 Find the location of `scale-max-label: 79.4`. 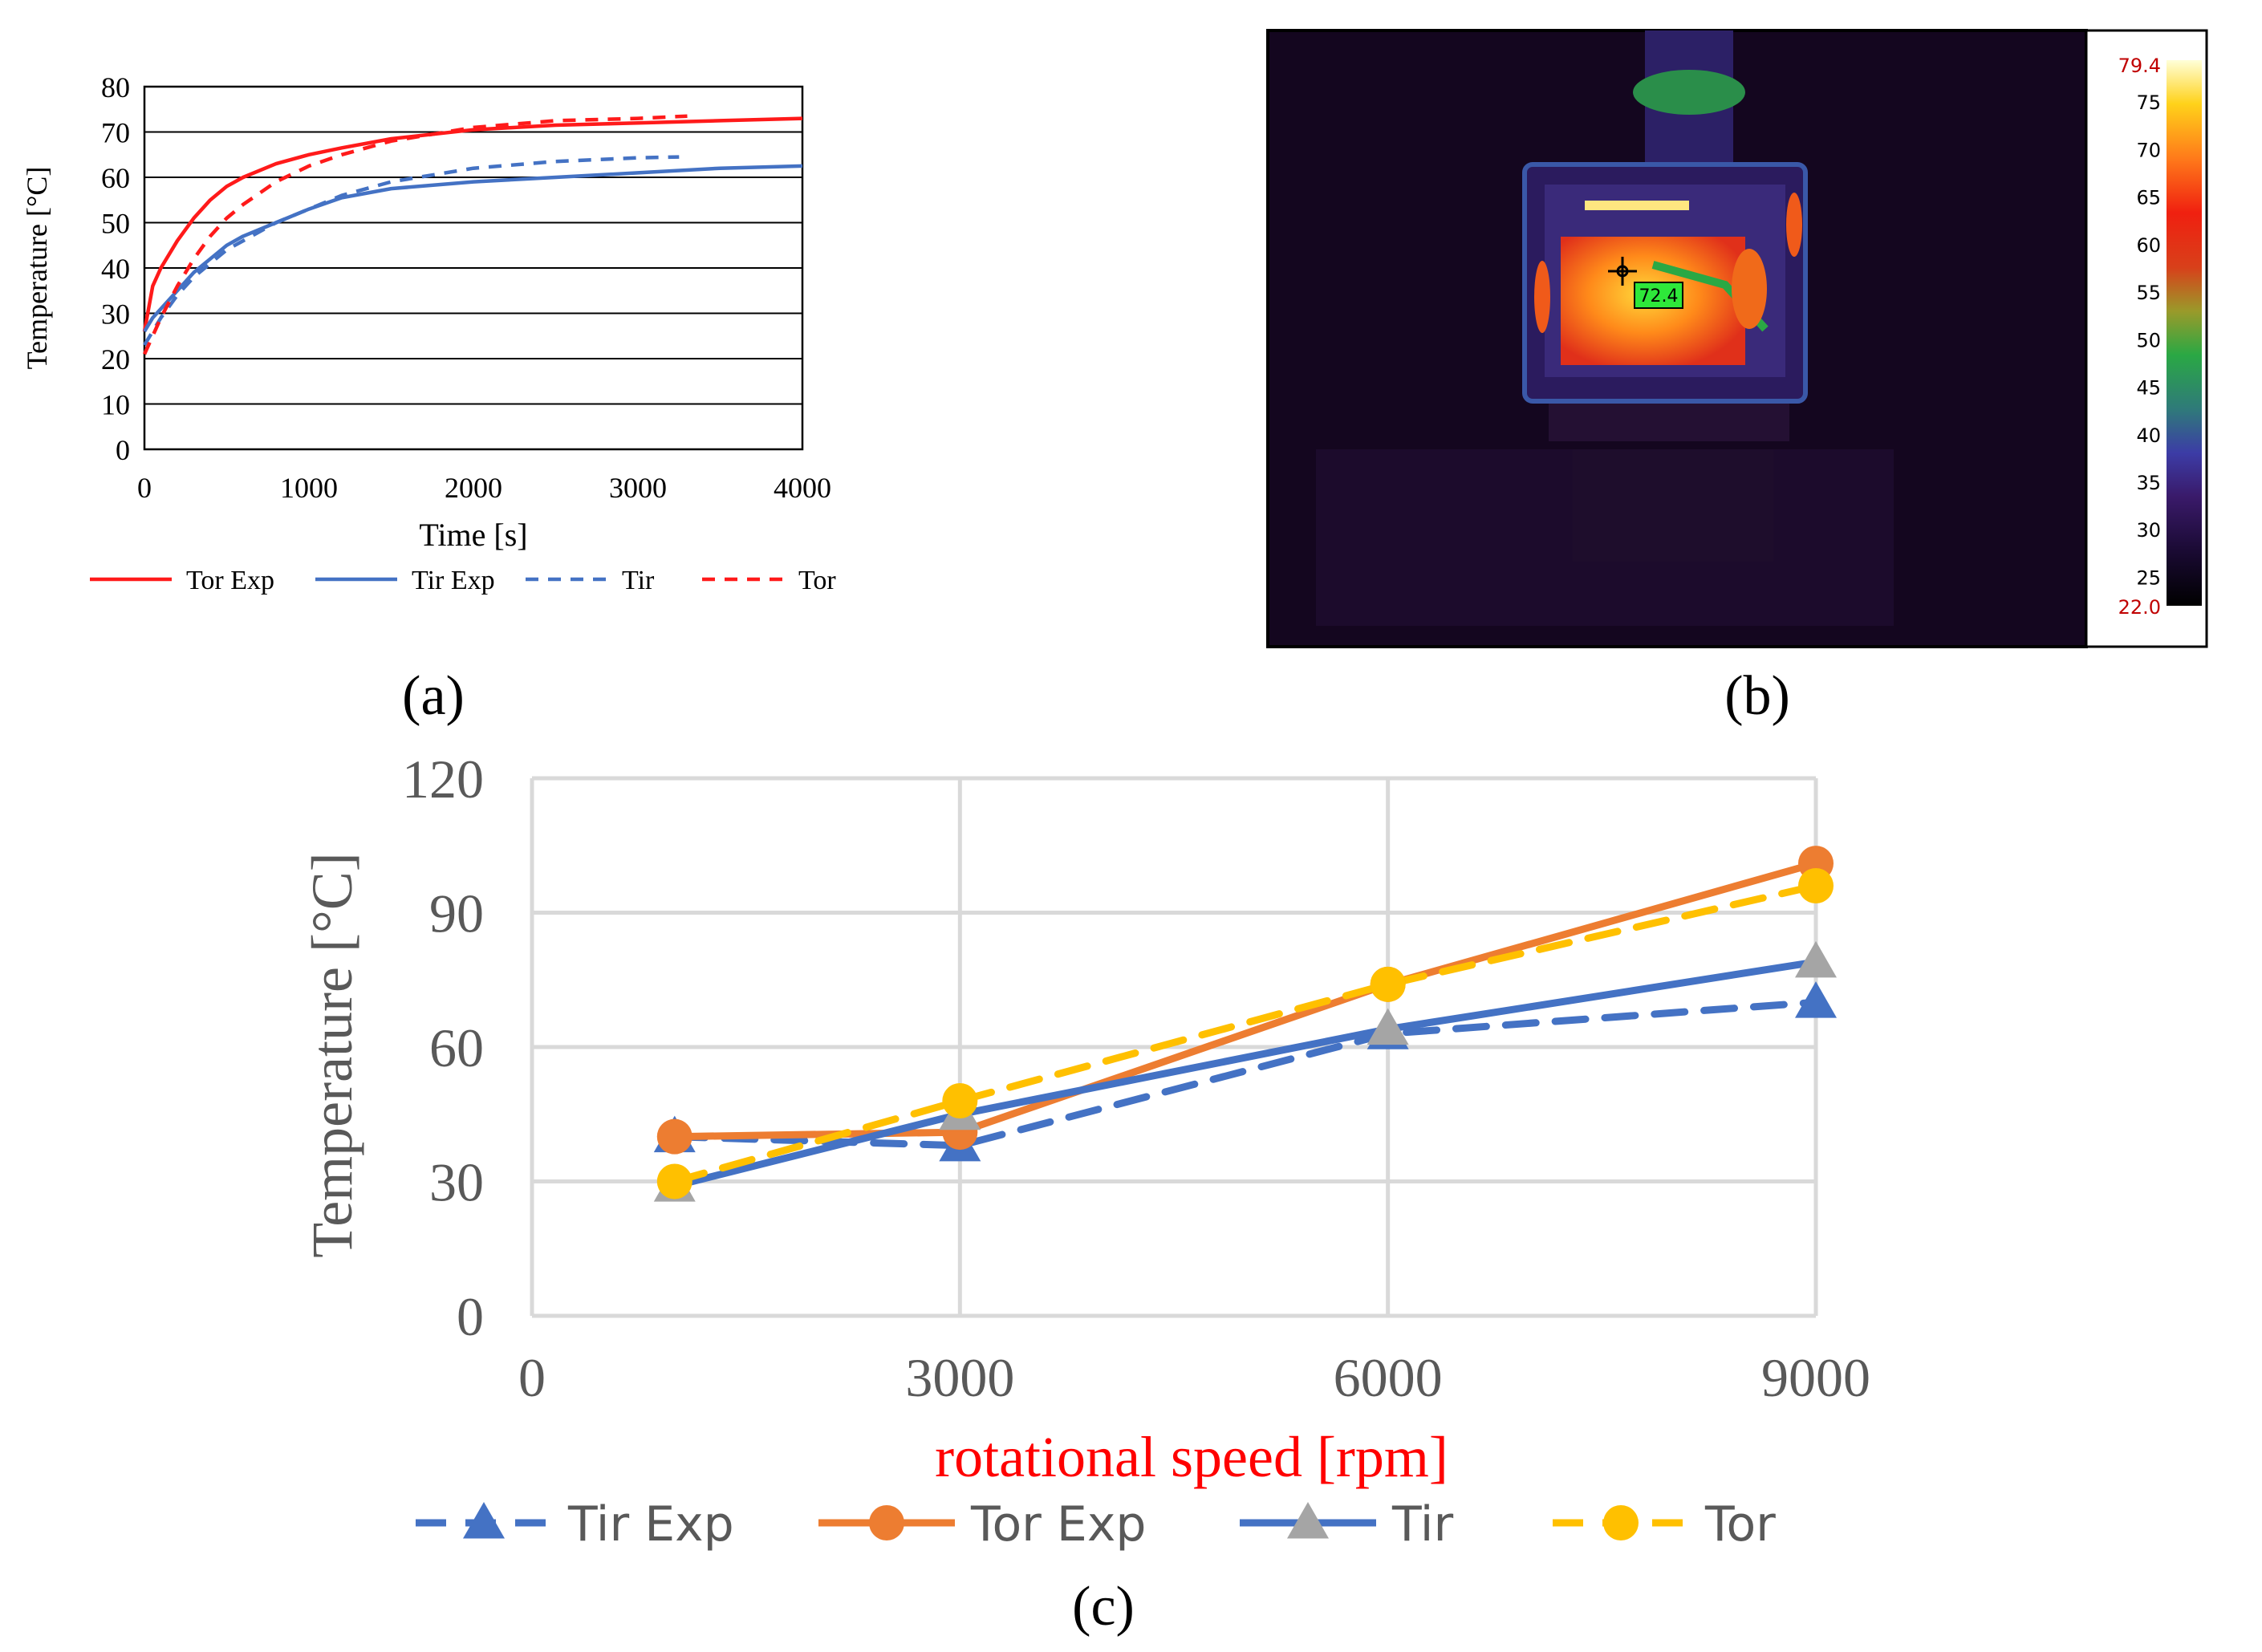

scale-max-label: 79.4 is located at coordinates (2139, 66).